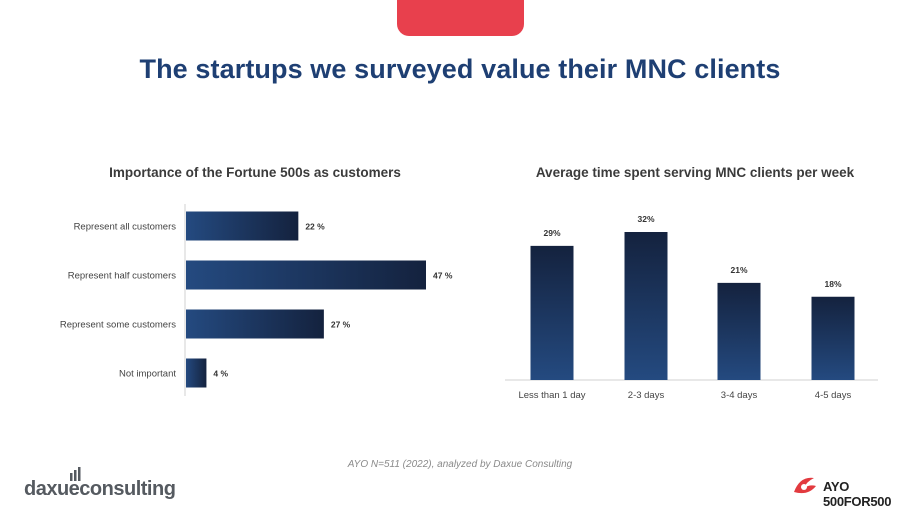 Image resolution: width=920 pixels, height=518 pixels. Describe the element at coordinates (833, 395) in the screenshot. I see `v-category-label: 4-5 days` at that location.